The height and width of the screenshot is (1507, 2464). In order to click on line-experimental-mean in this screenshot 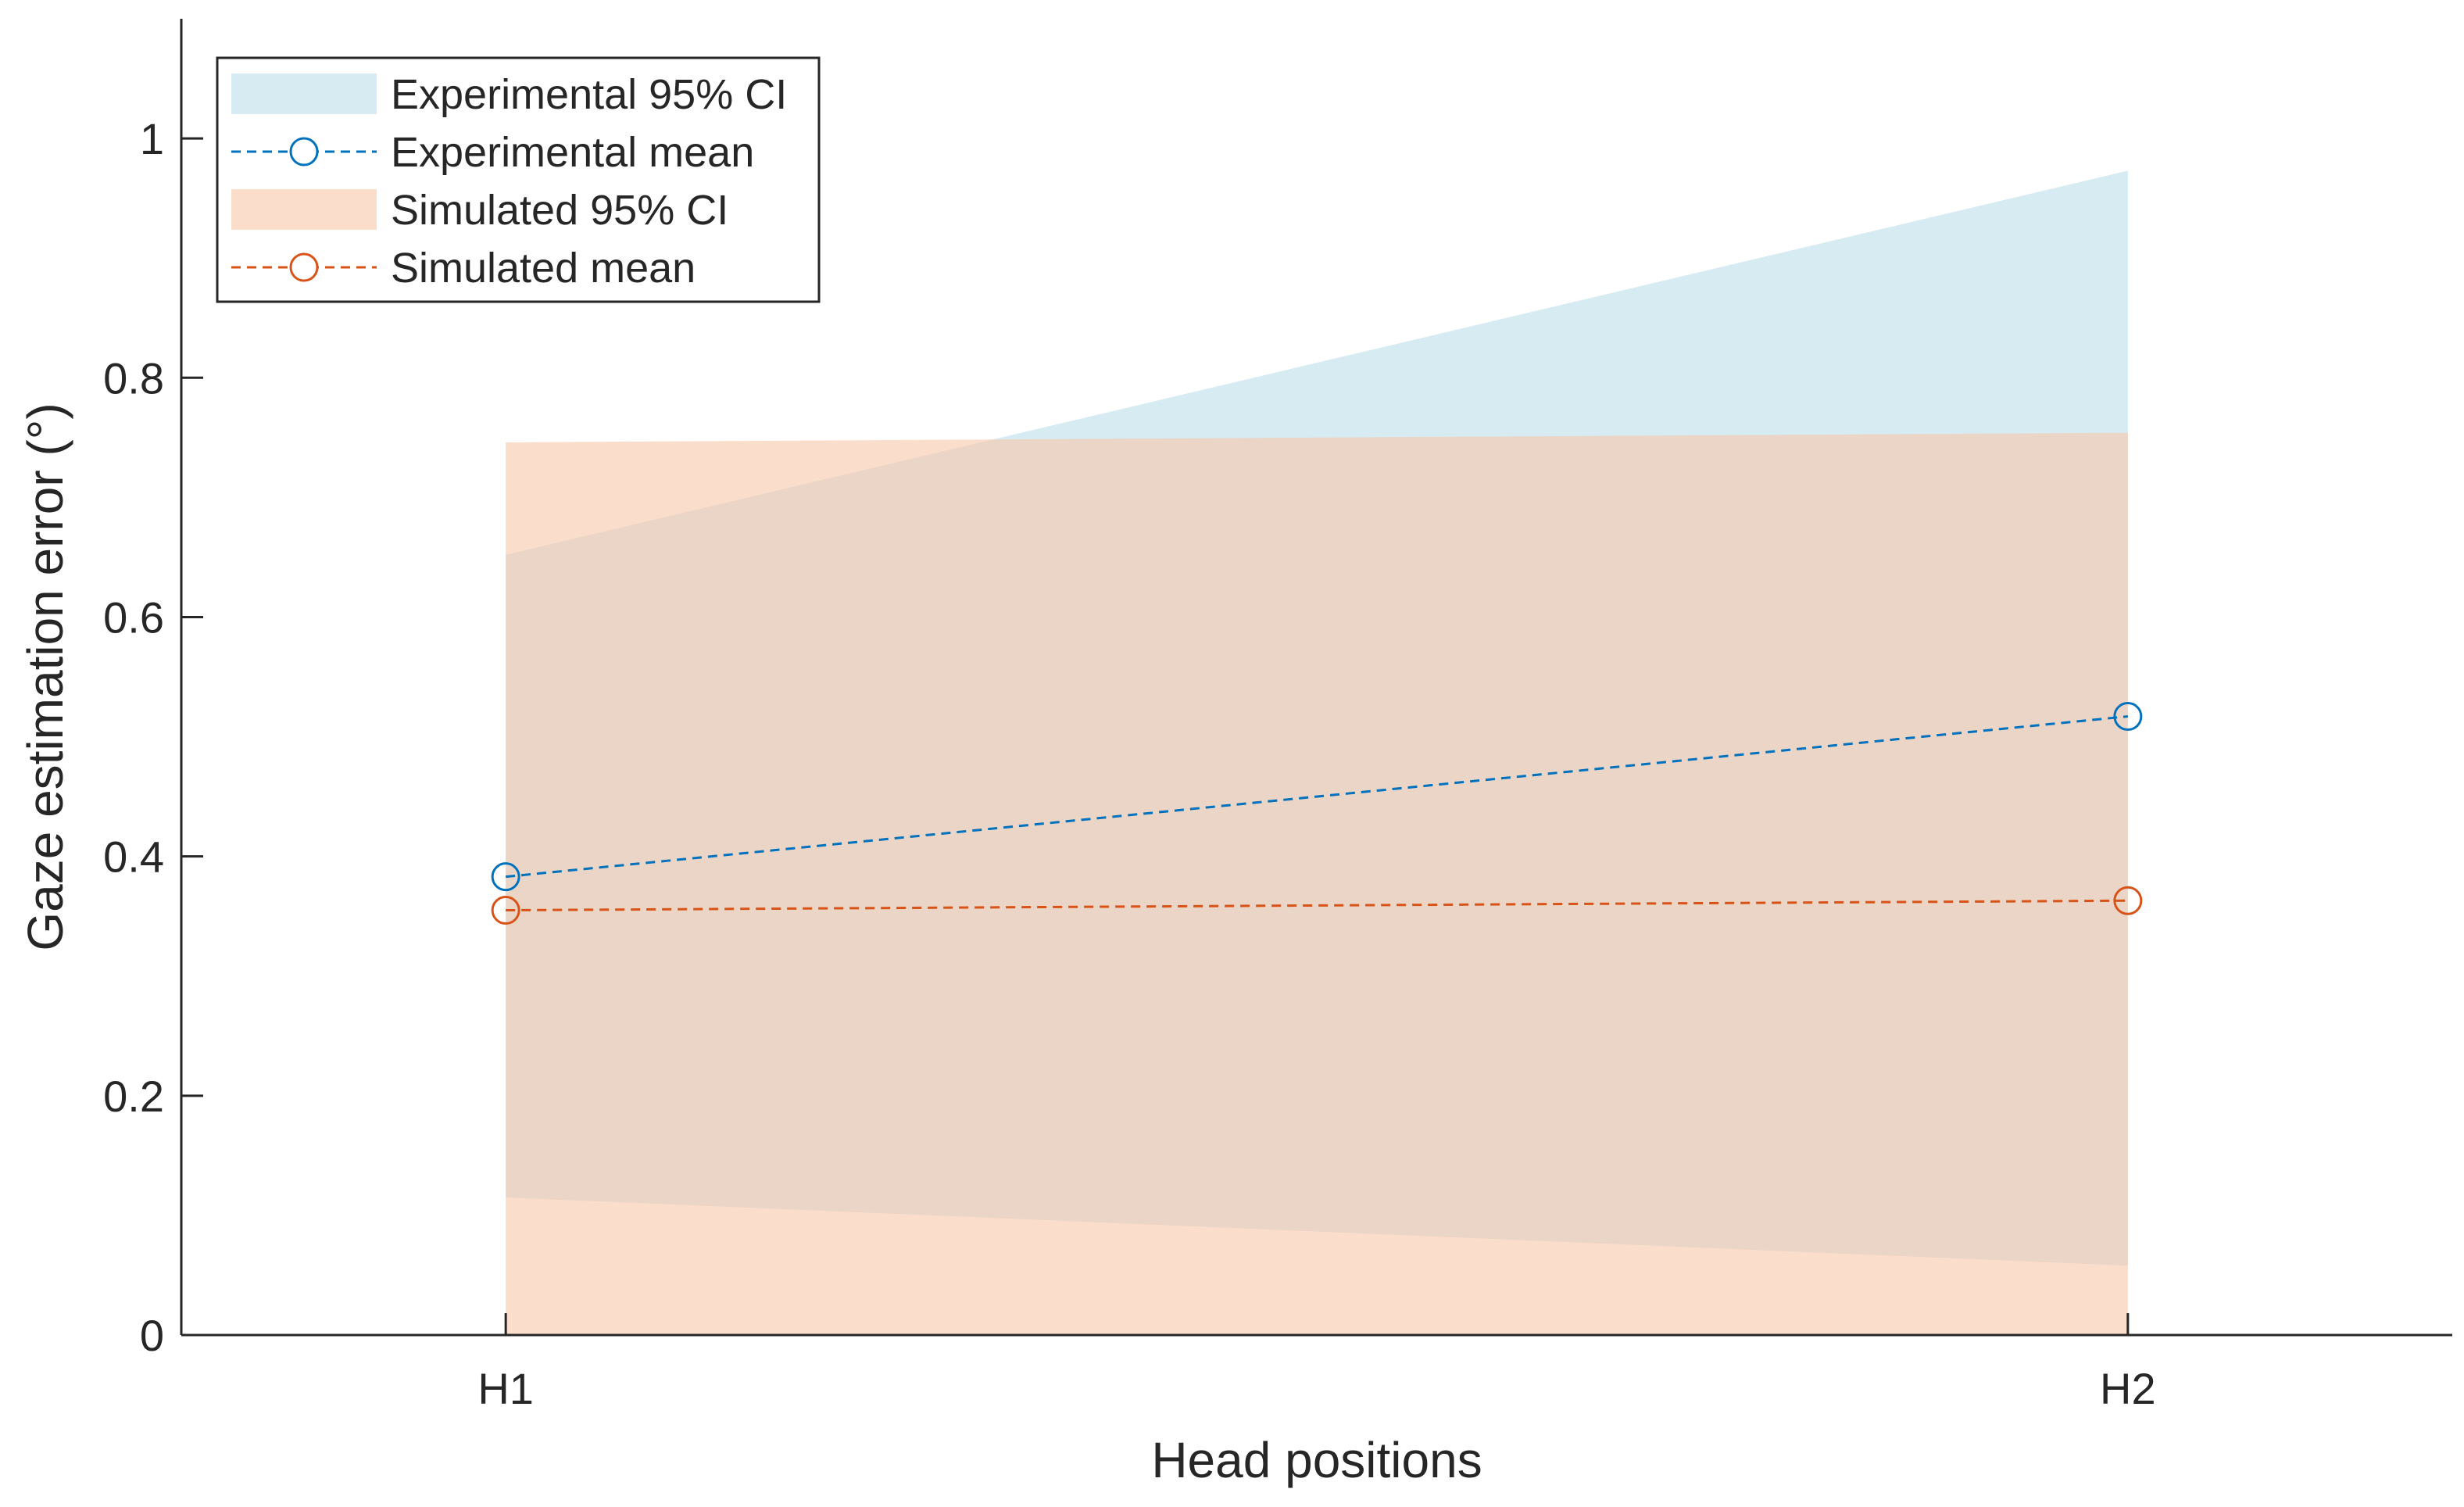, I will do `click(1317, 797)`.